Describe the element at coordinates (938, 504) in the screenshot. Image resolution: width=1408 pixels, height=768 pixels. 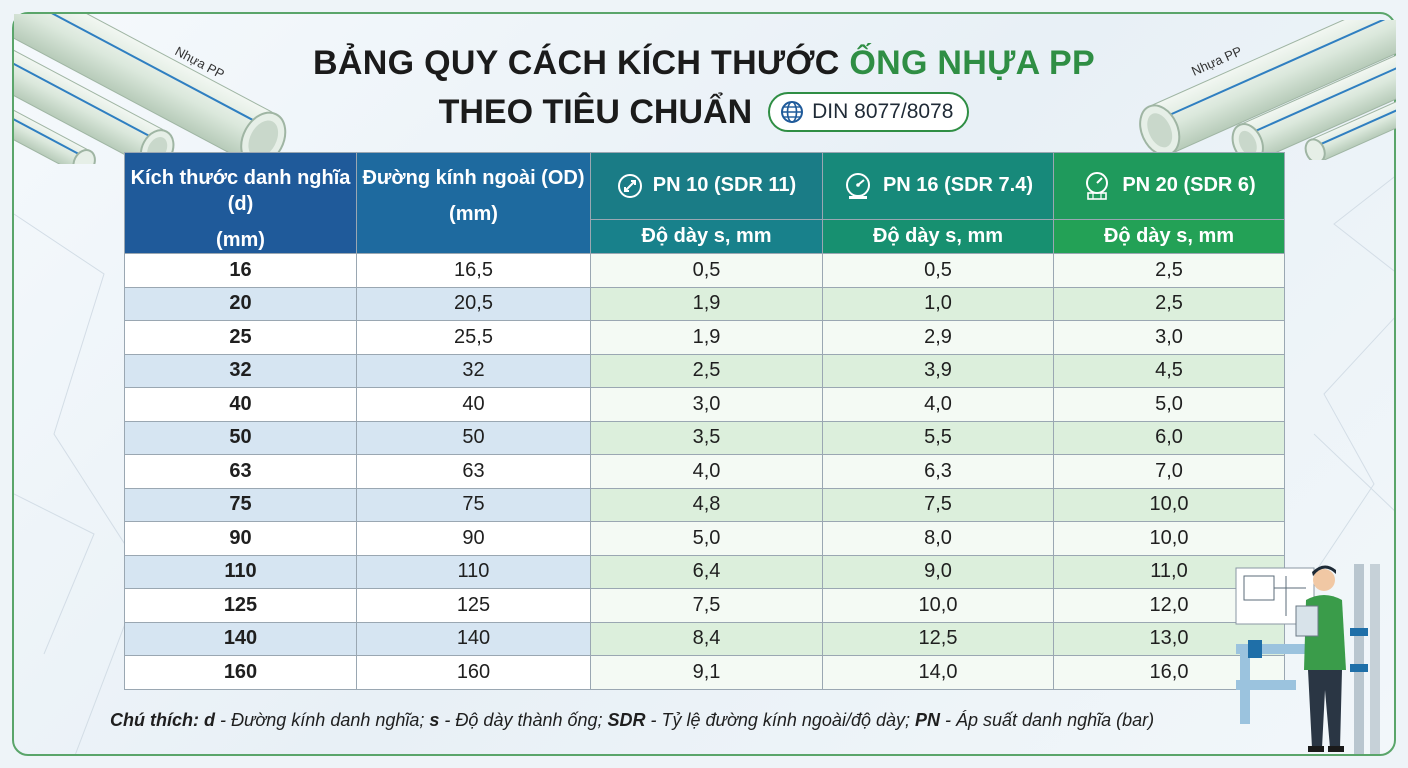
I see `cell-pn16: 7,5` at that location.